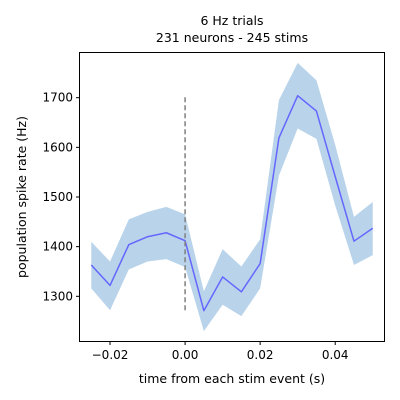 The height and width of the screenshot is (400, 400). Describe the element at coordinates (185, 355) in the screenshot. I see `x-tick-label: 0.00` at that location.